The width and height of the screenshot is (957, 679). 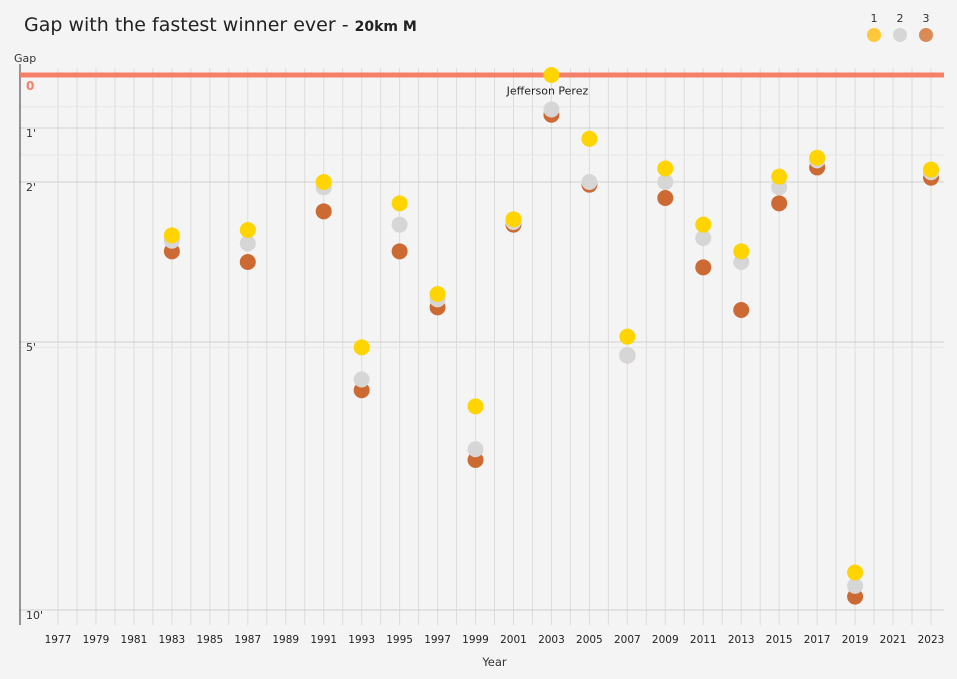 What do you see at coordinates (361, 640) in the screenshot?
I see `x-tick-label: 1993` at bounding box center [361, 640].